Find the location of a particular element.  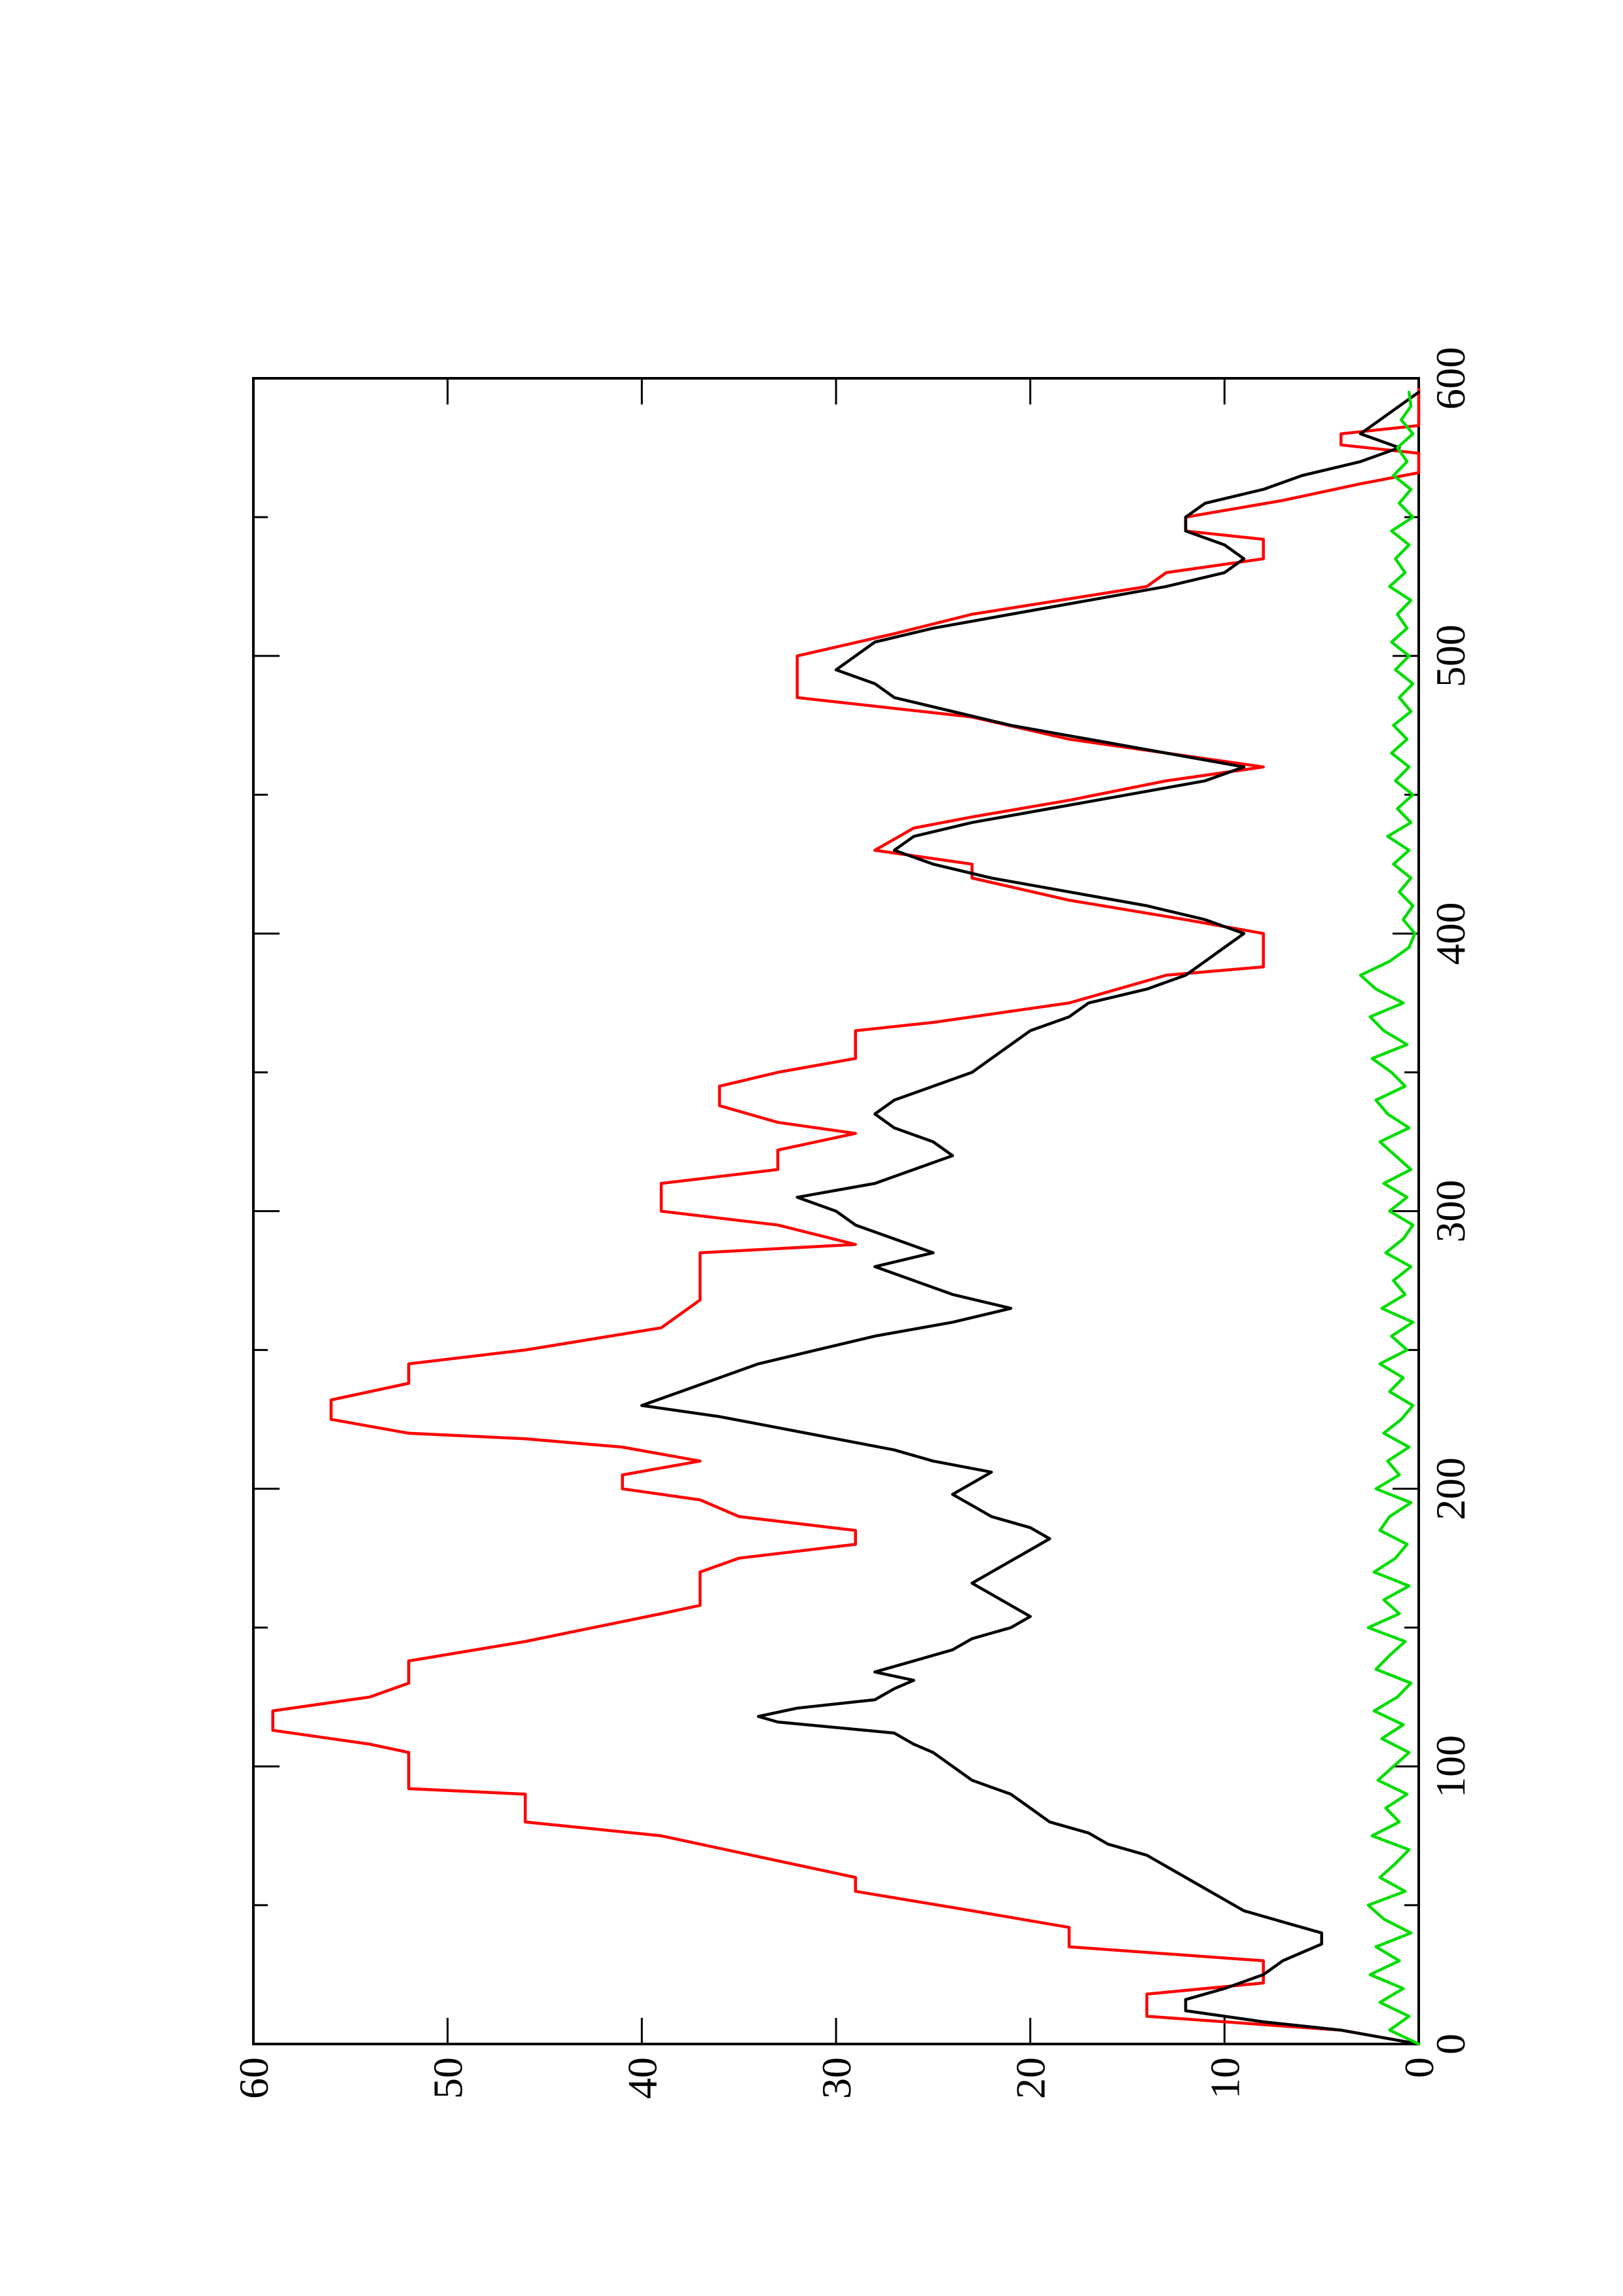

y-tick-label: 40 is located at coordinates (642, 2078).